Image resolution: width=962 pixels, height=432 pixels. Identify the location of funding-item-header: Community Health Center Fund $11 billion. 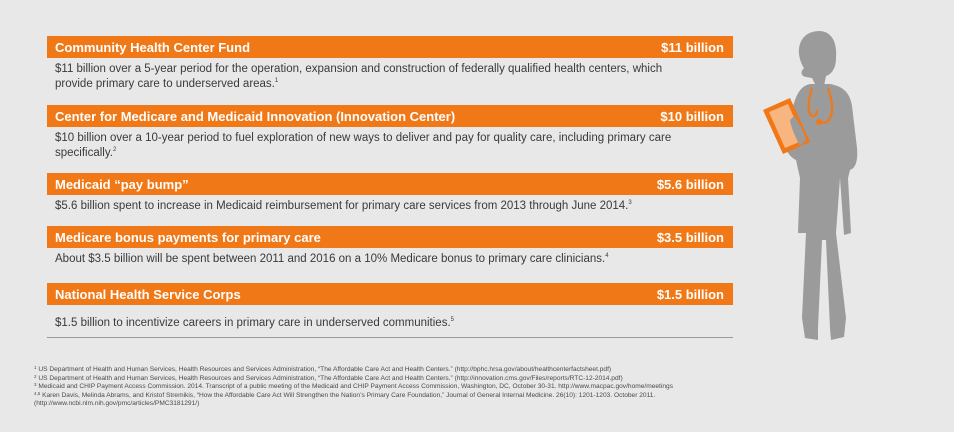
(390, 47).